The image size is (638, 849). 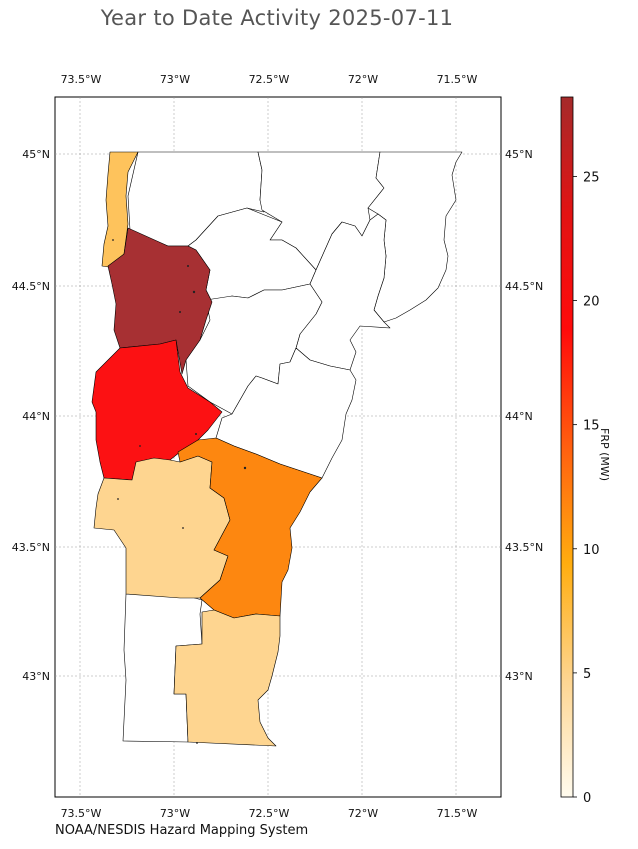 What do you see at coordinates (591, 426) in the screenshot?
I see `colorbar-tick-label: 15` at bounding box center [591, 426].